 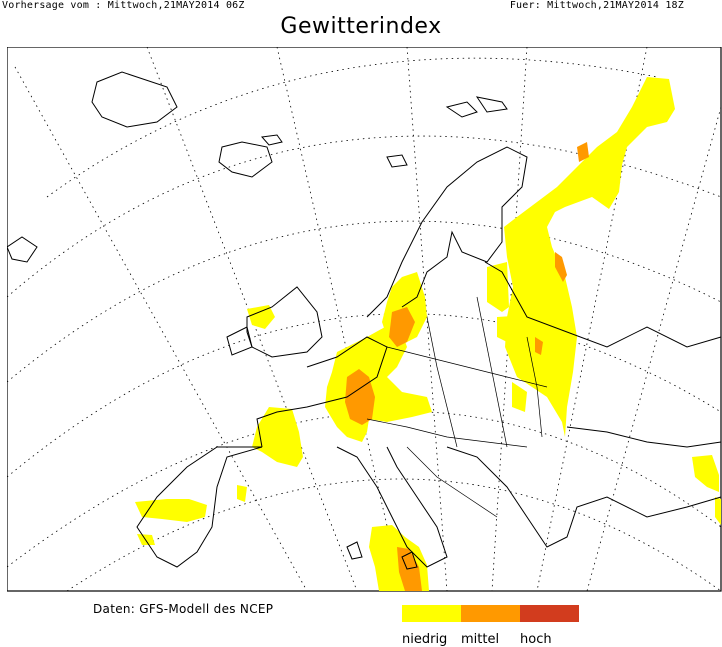 I want to click on legend-label-low: niedrig, so click(x=425, y=639).